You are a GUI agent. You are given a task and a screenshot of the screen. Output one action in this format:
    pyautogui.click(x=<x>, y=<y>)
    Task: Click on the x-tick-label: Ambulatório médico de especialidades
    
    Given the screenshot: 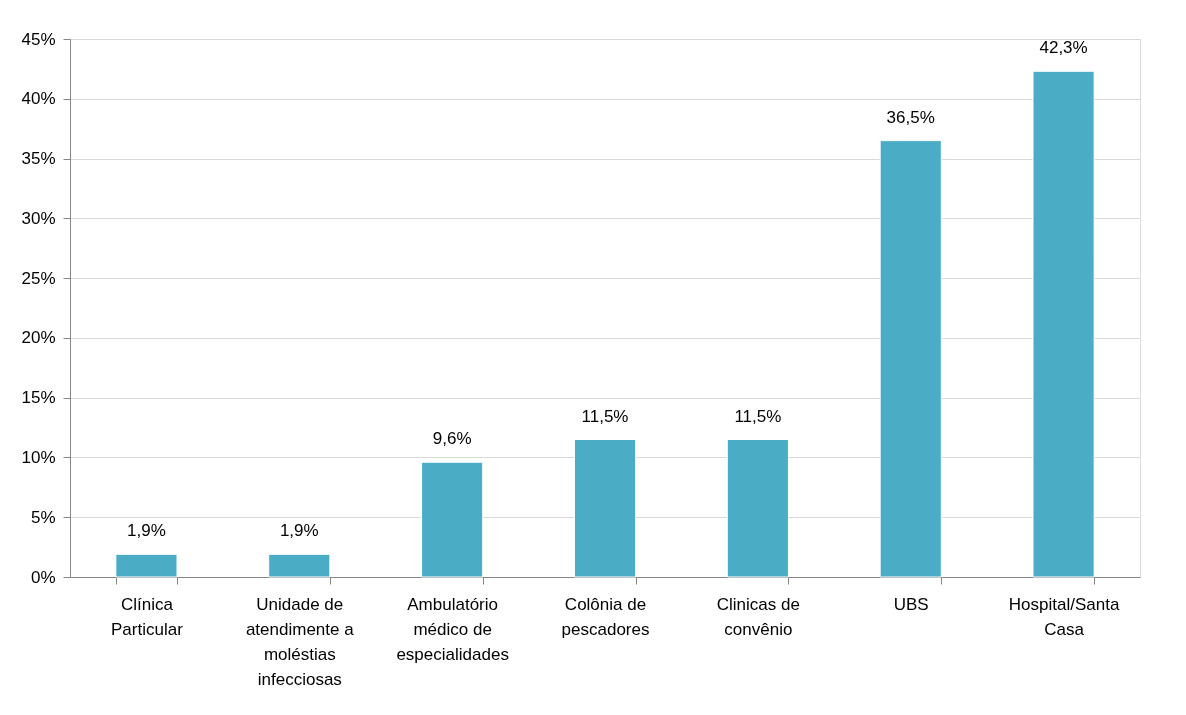 What is the action you would take?
    pyautogui.click(x=452, y=629)
    